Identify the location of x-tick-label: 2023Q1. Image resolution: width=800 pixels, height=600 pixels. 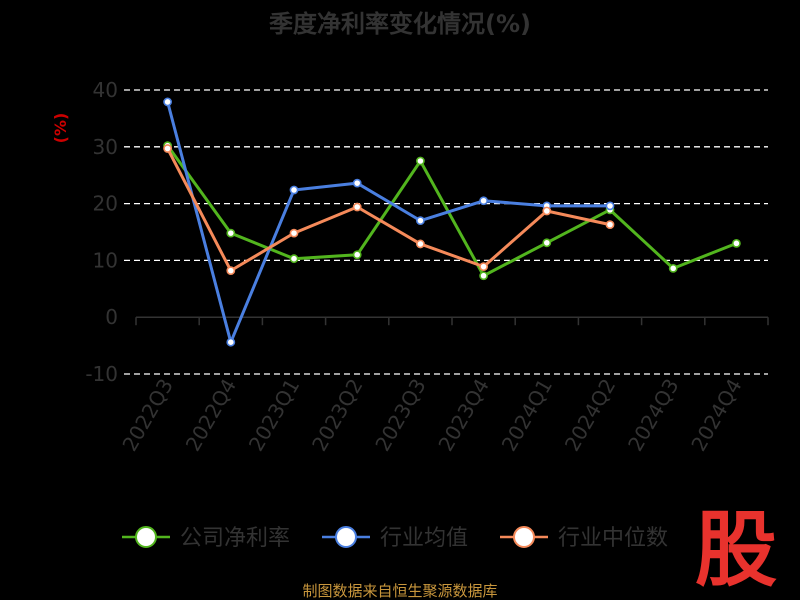
(274, 415).